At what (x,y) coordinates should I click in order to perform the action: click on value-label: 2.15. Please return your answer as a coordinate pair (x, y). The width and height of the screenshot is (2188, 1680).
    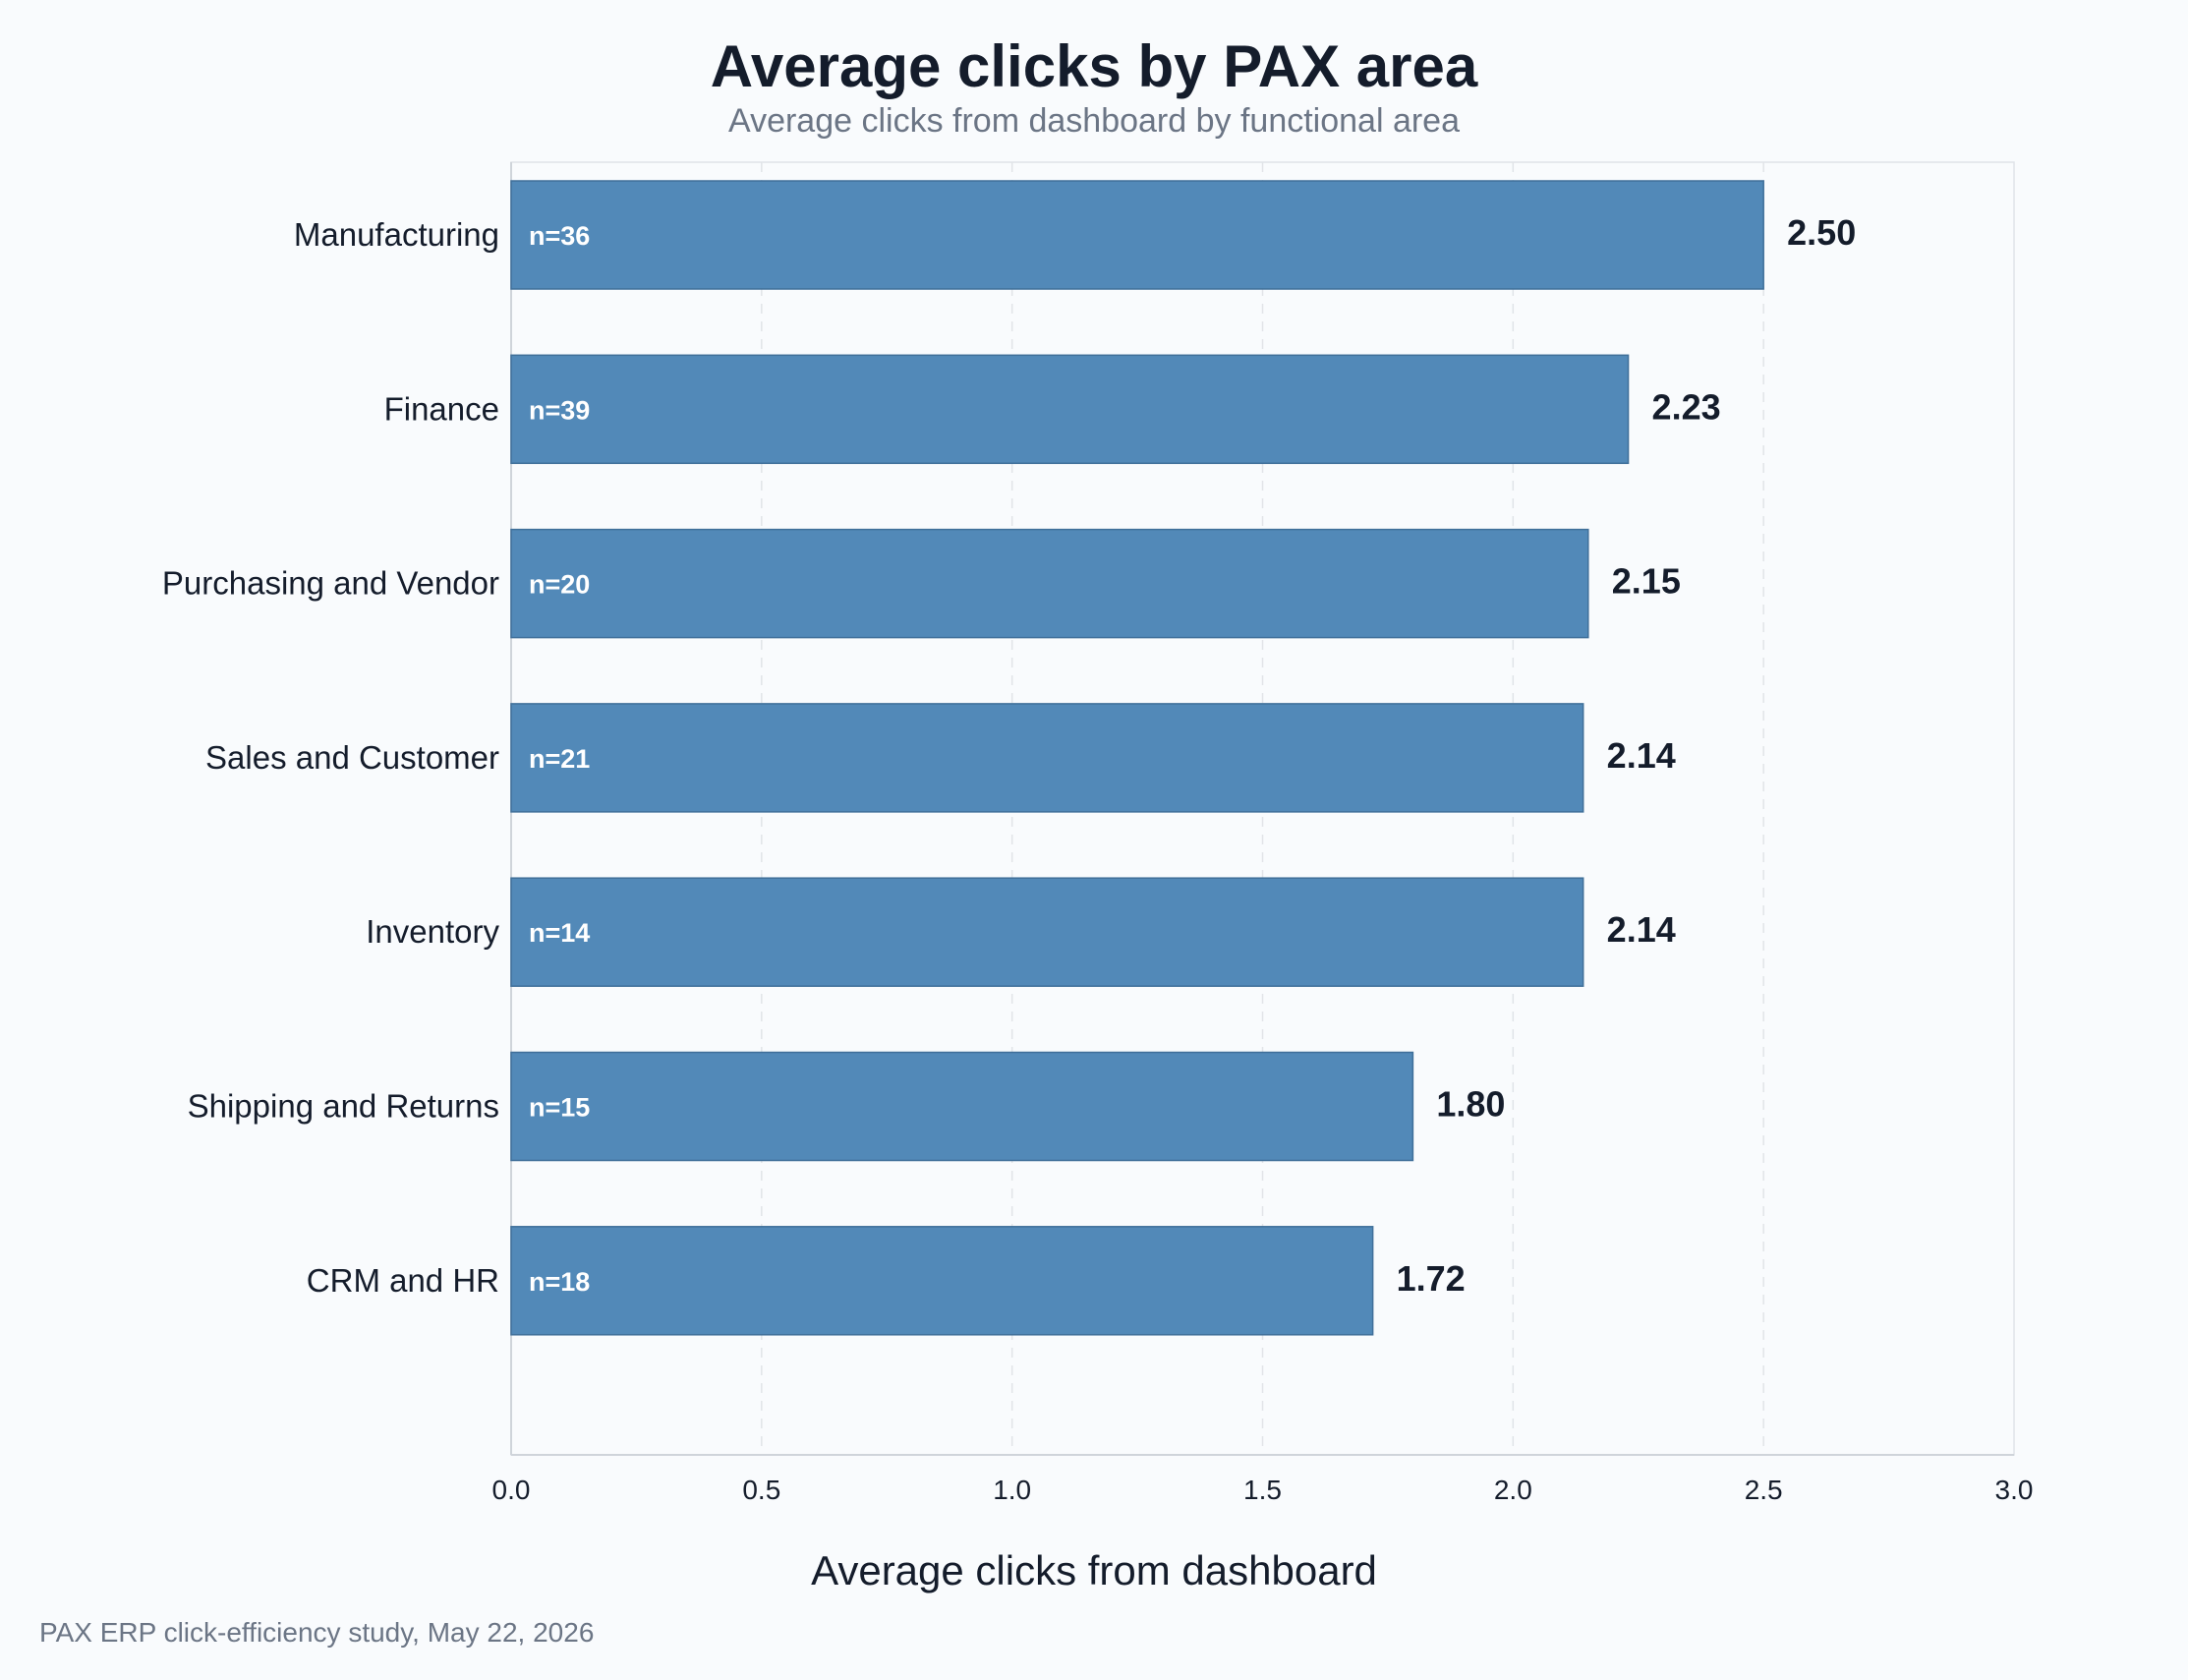
    Looking at the image, I should click on (1647, 581).